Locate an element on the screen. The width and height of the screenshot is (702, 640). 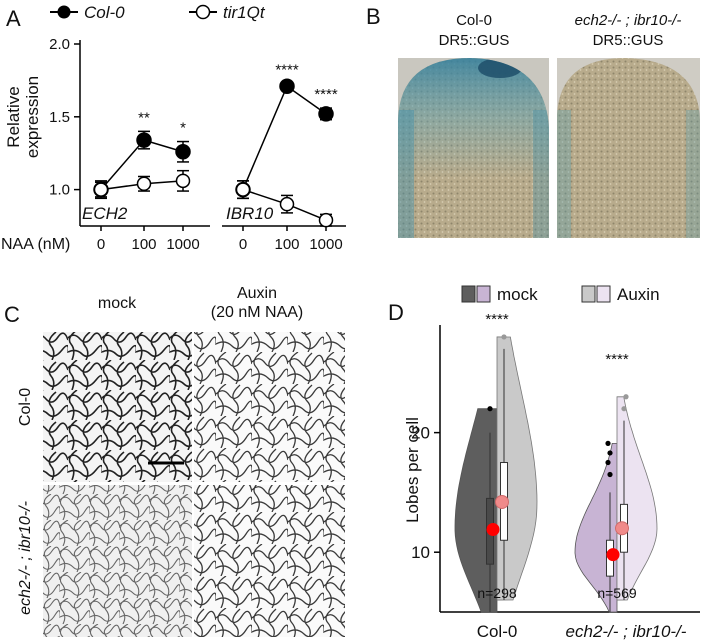
panel-d-legend: mock Auxin is located at coordinates (560, 294).